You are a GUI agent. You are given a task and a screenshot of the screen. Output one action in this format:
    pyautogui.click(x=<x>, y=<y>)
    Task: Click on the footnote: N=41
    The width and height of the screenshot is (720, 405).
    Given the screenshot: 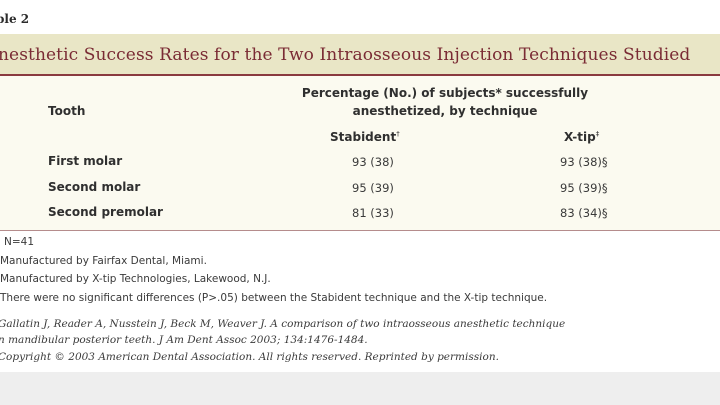 What is the action you would take?
    pyautogui.click(x=19, y=242)
    